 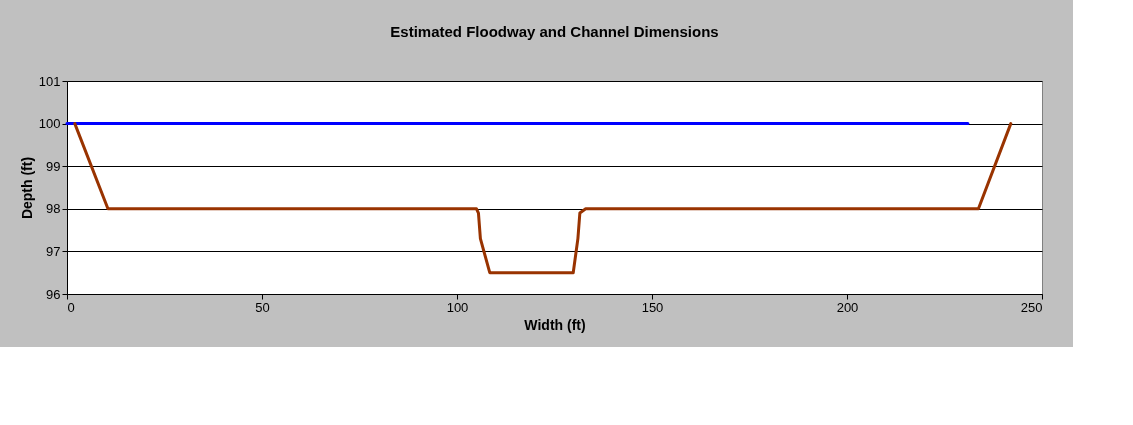 I want to click on y-tick-label: 97, so click(x=53, y=251).